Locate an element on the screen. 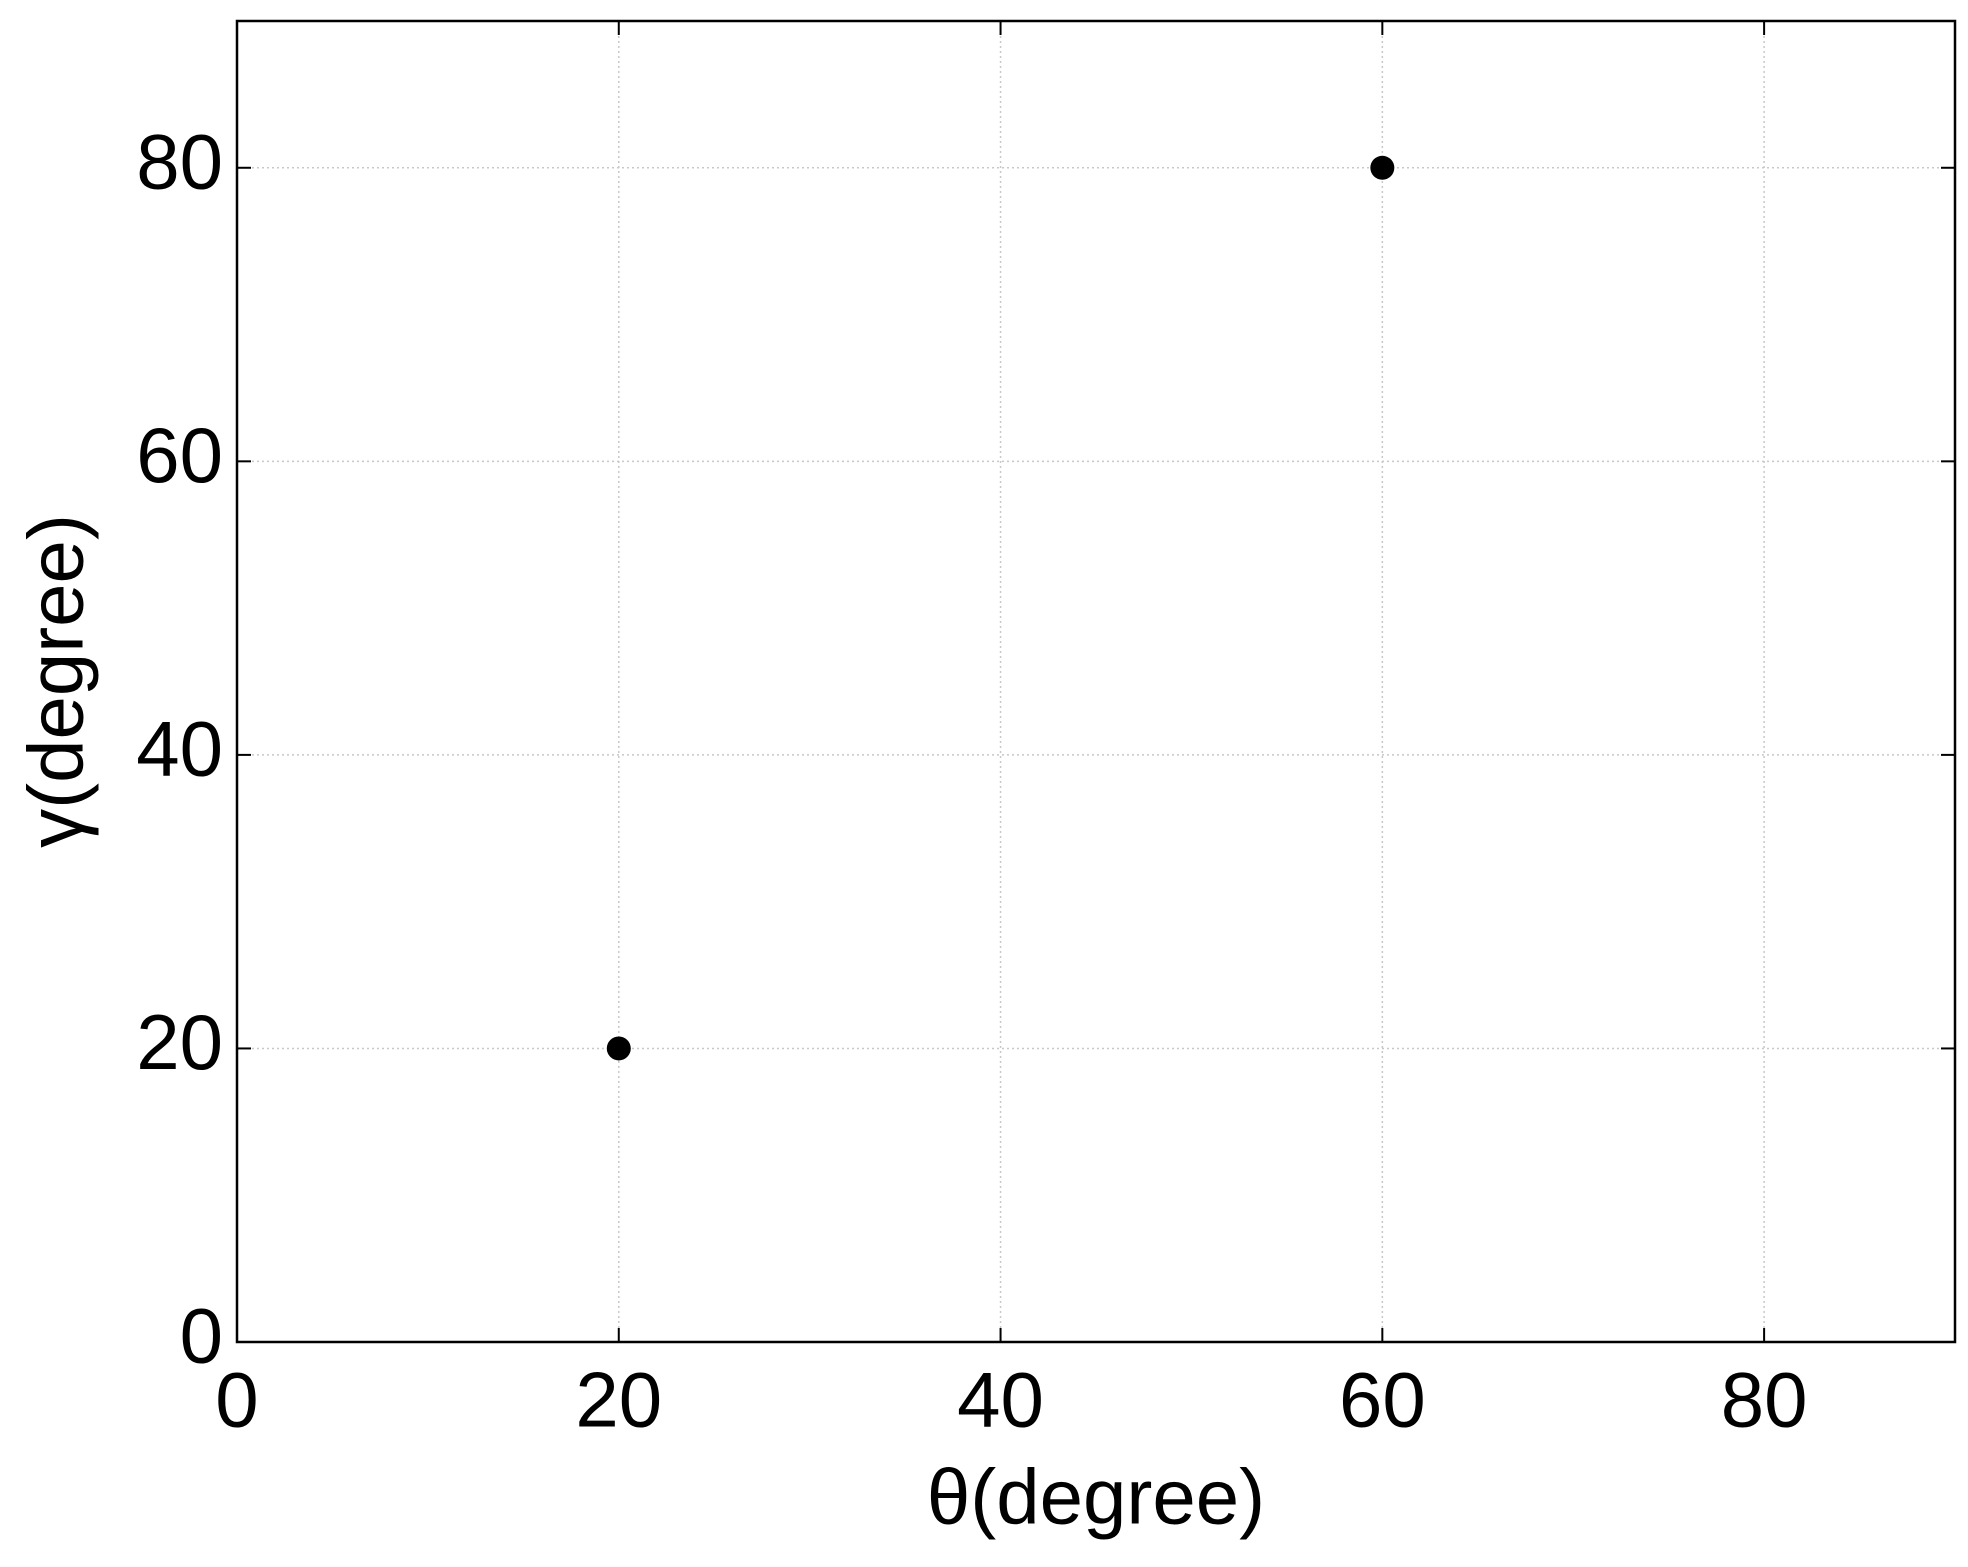 This screenshot has height=1567, width=1968. y-tick-label: 20 is located at coordinates (179, 1042).